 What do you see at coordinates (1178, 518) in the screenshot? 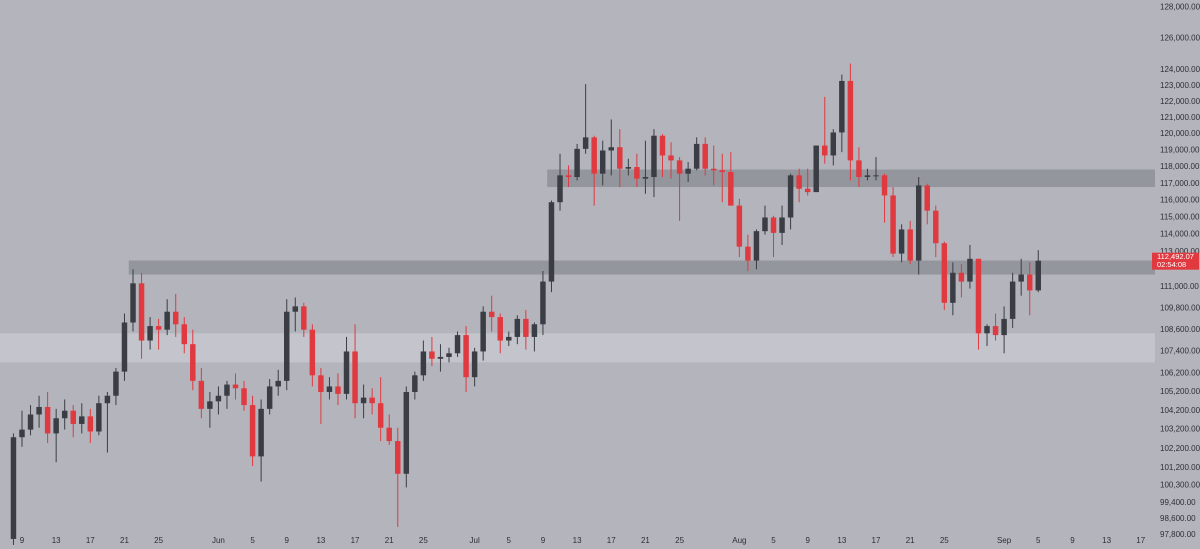
I see `y-tick-label: 98,600.00` at bounding box center [1178, 518].